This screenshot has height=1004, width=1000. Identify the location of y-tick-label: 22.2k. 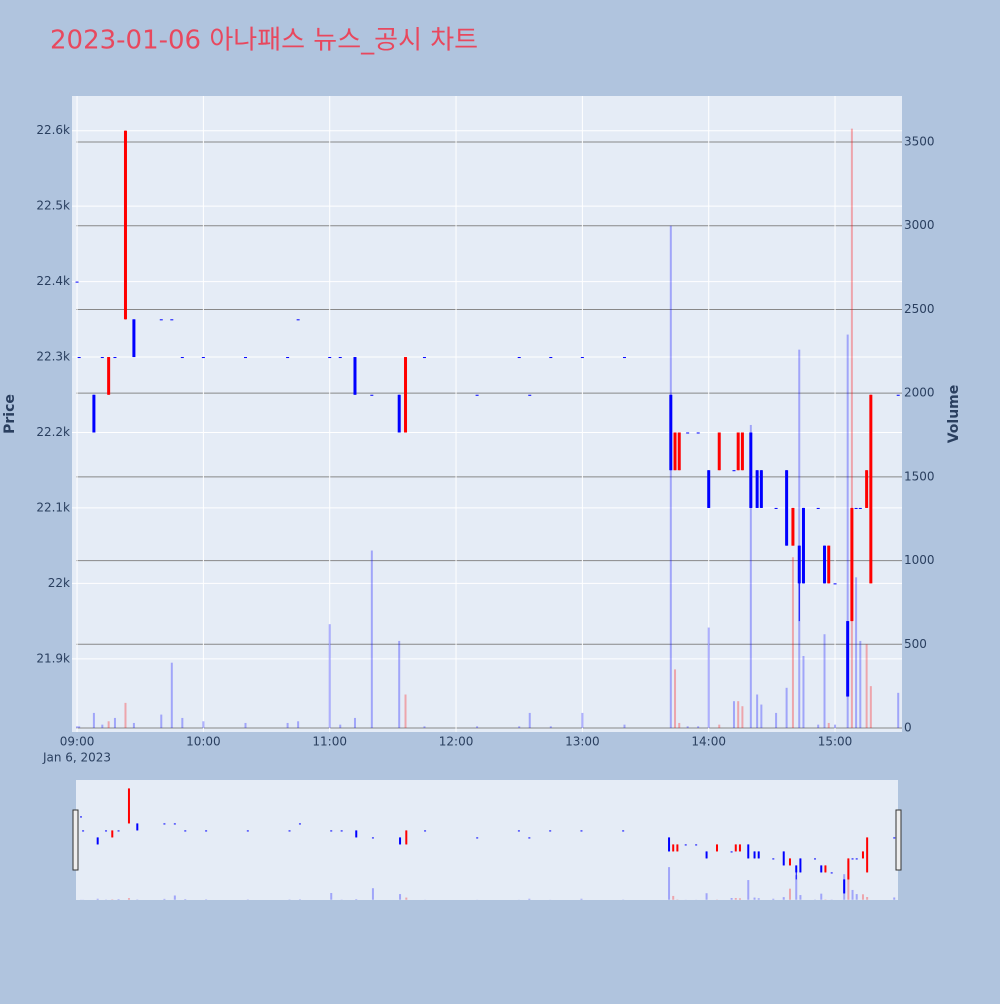
(53, 432).